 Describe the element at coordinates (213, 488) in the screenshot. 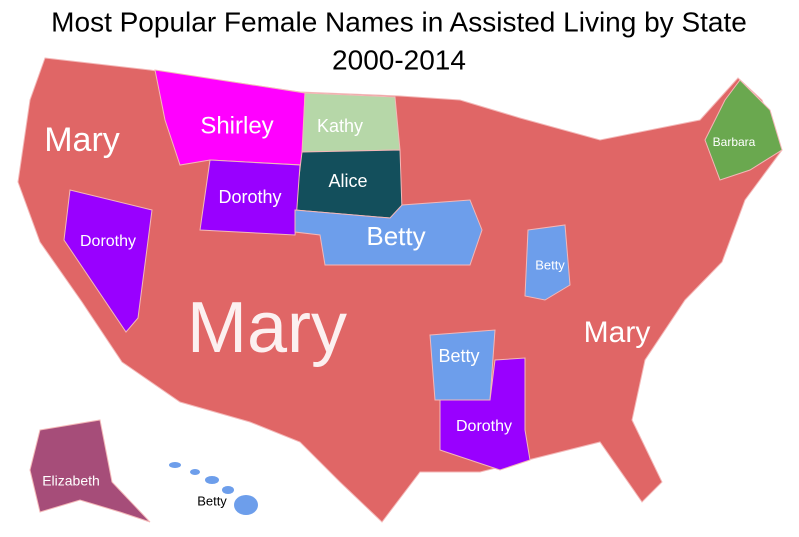

I see `hawaii` at that location.